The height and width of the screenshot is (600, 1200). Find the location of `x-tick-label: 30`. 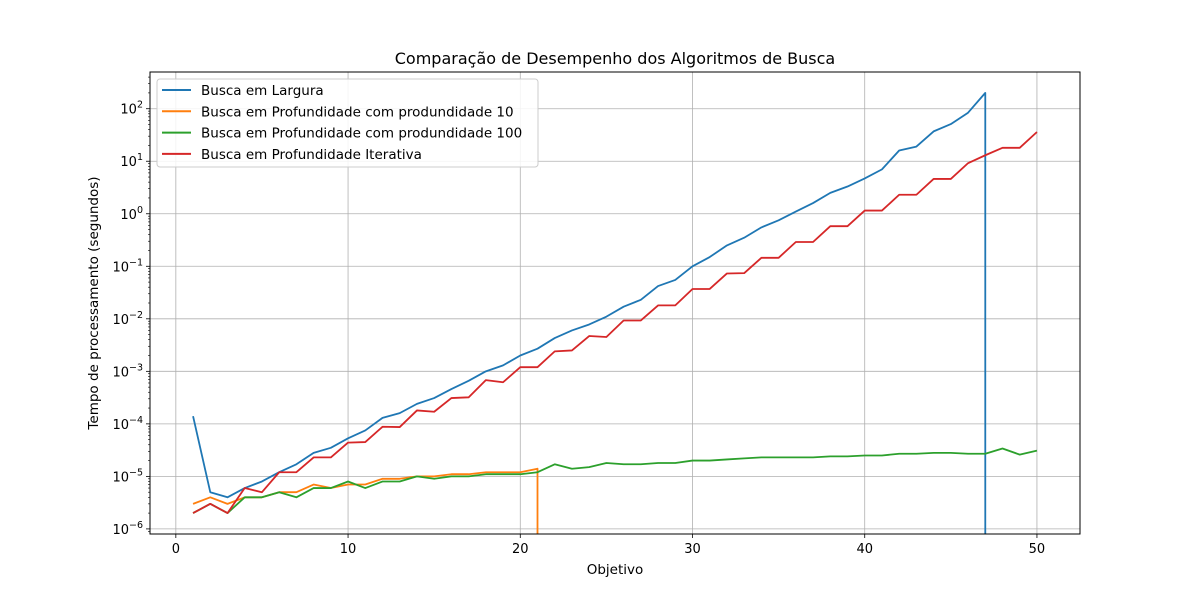

x-tick-label: 30 is located at coordinates (692, 549).